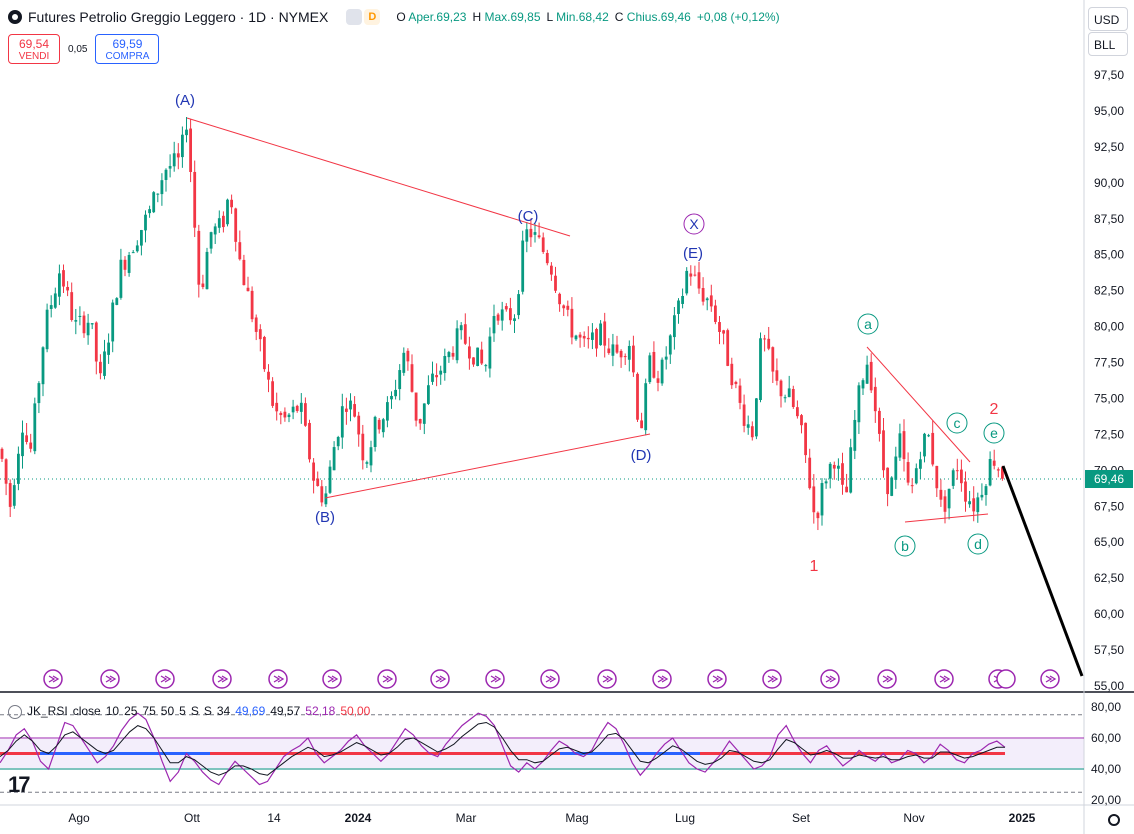 The width and height of the screenshot is (1134, 834). I want to click on rsi-signal-line, so click(502, 748).